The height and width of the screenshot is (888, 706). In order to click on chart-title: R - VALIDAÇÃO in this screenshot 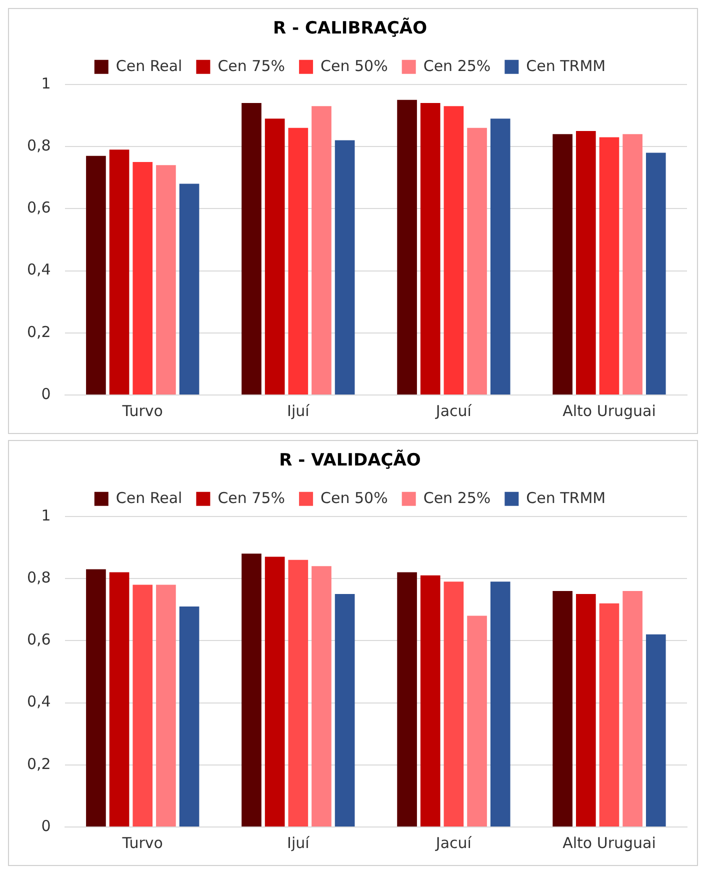, I will do `click(350, 460)`.